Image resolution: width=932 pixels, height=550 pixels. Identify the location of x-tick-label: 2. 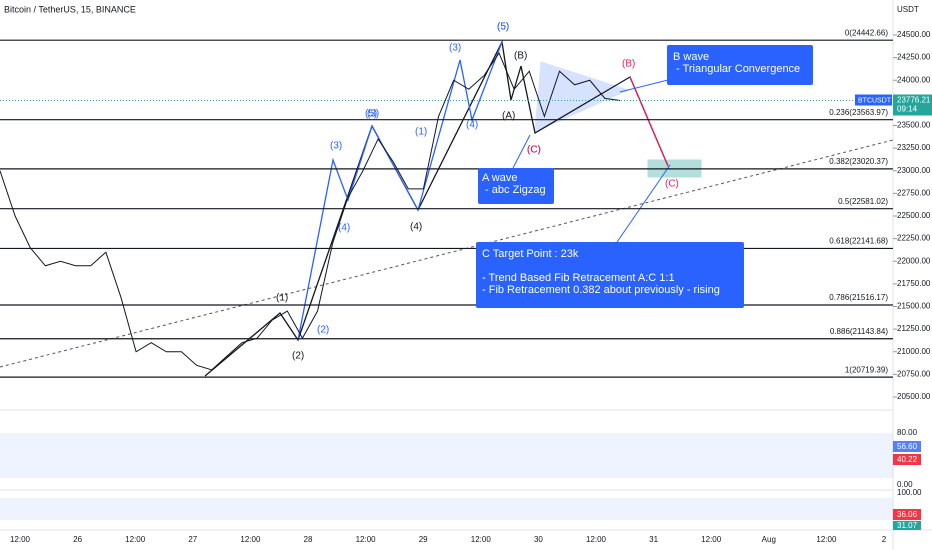
(884, 539).